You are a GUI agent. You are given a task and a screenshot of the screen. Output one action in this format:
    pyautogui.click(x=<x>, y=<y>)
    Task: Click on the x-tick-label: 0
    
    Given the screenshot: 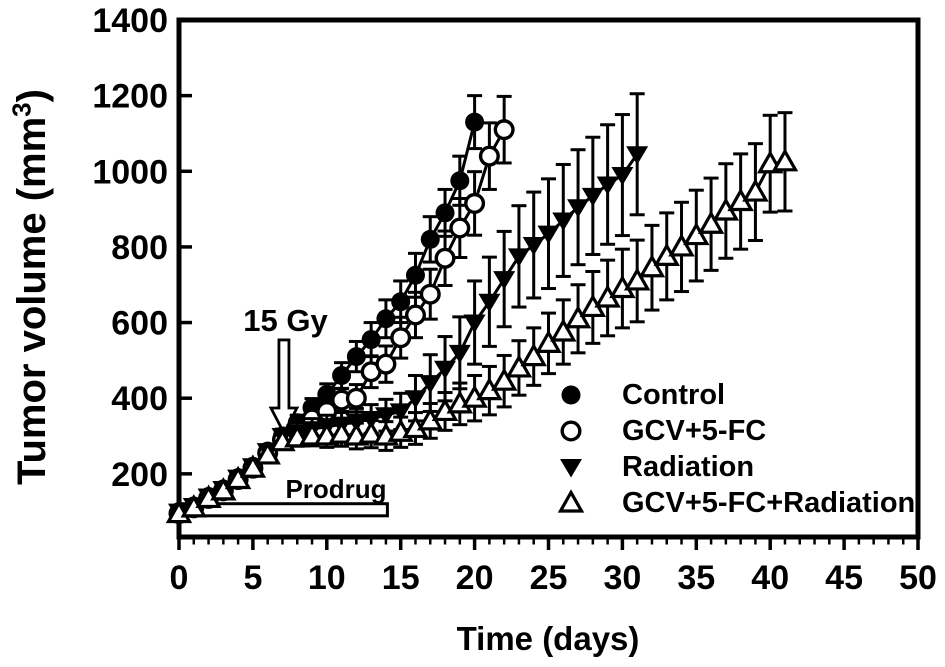 What is the action you would take?
    pyautogui.click(x=179, y=578)
    